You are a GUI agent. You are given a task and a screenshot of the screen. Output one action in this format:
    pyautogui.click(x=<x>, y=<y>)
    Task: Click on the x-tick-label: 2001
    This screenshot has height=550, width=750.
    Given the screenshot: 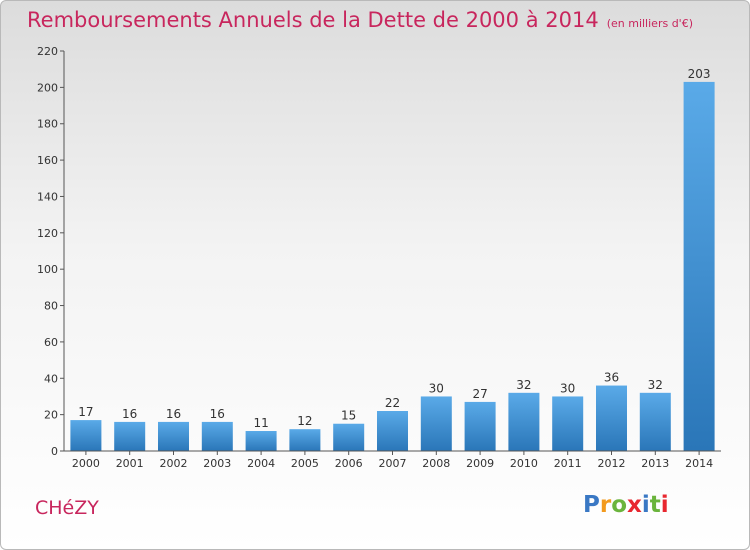 What is the action you would take?
    pyautogui.click(x=130, y=463)
    